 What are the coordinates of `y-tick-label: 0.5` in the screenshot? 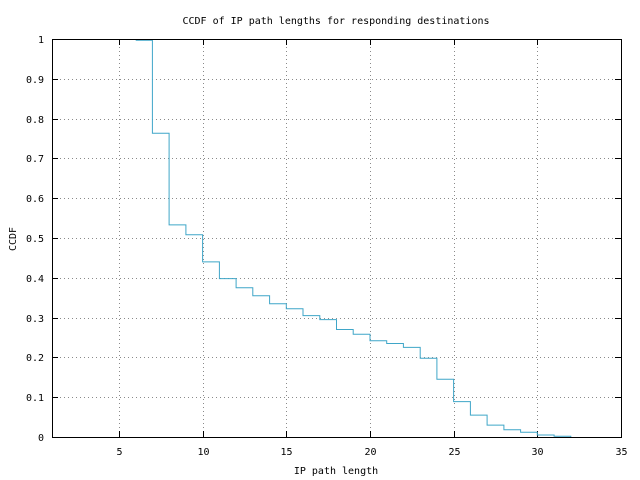 It's located at (35, 239).